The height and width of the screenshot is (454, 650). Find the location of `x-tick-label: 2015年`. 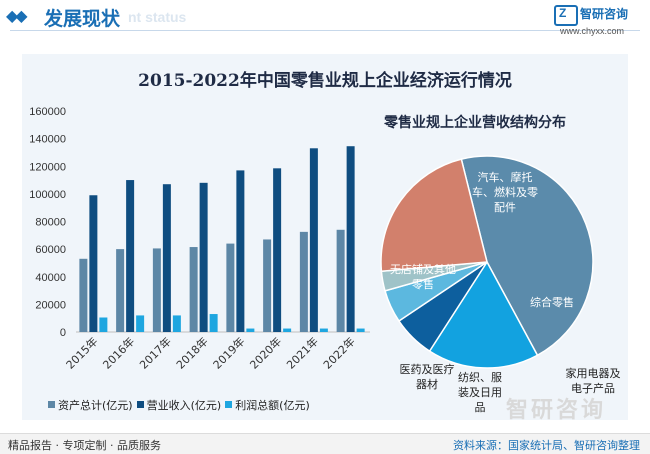

x-tick-label: 2015年 is located at coordinates (81, 352).